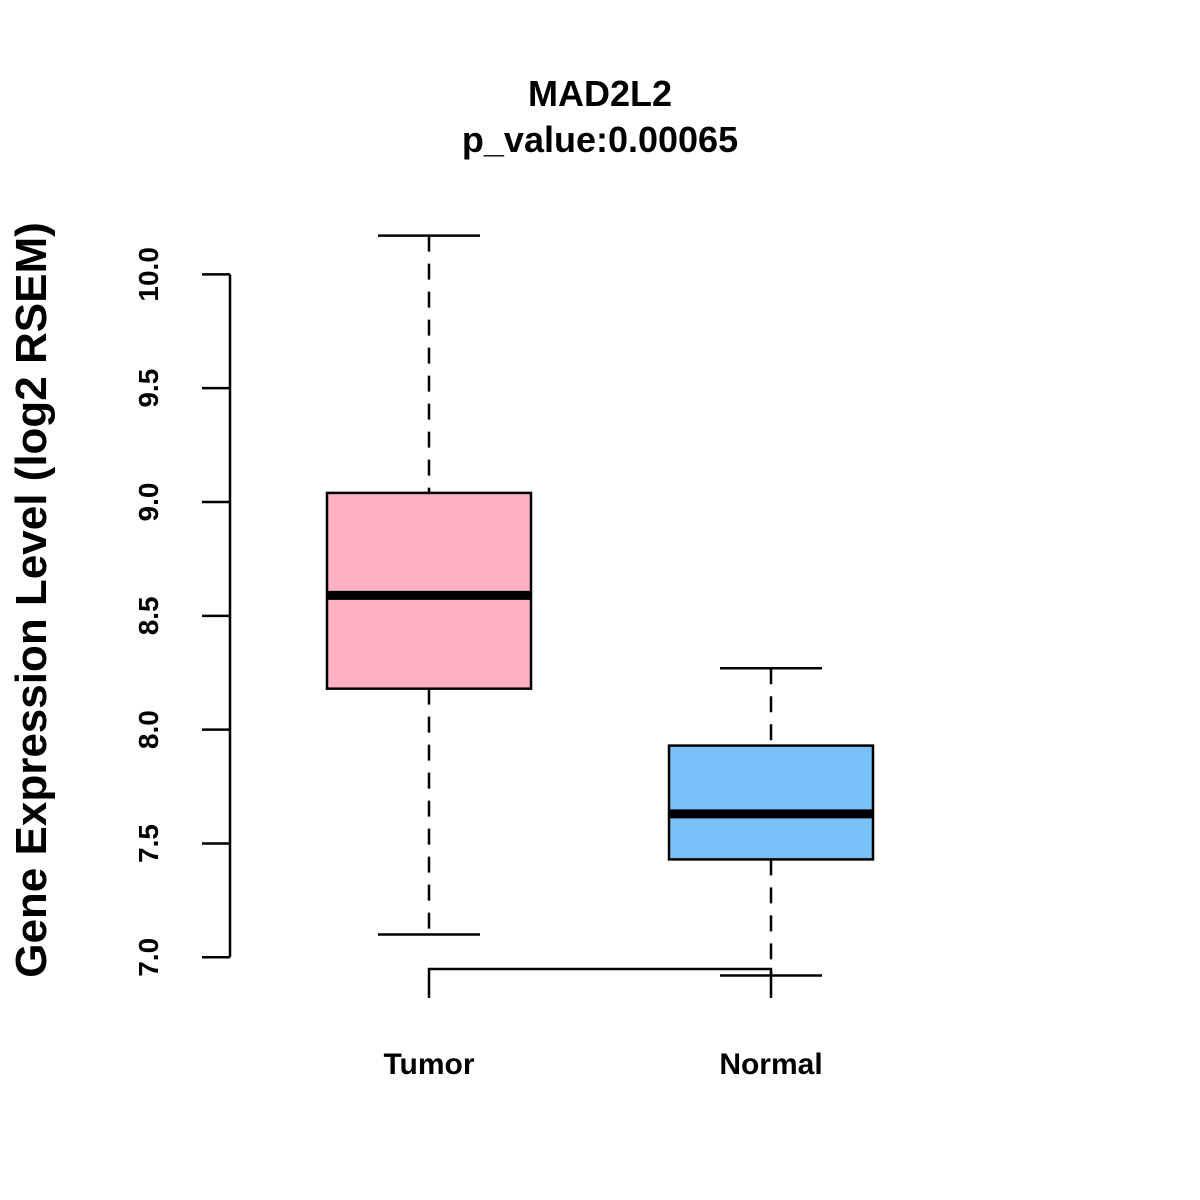 The height and width of the screenshot is (1200, 1200). Describe the element at coordinates (148, 388) in the screenshot. I see `y-tick-label: 9.5` at that location.